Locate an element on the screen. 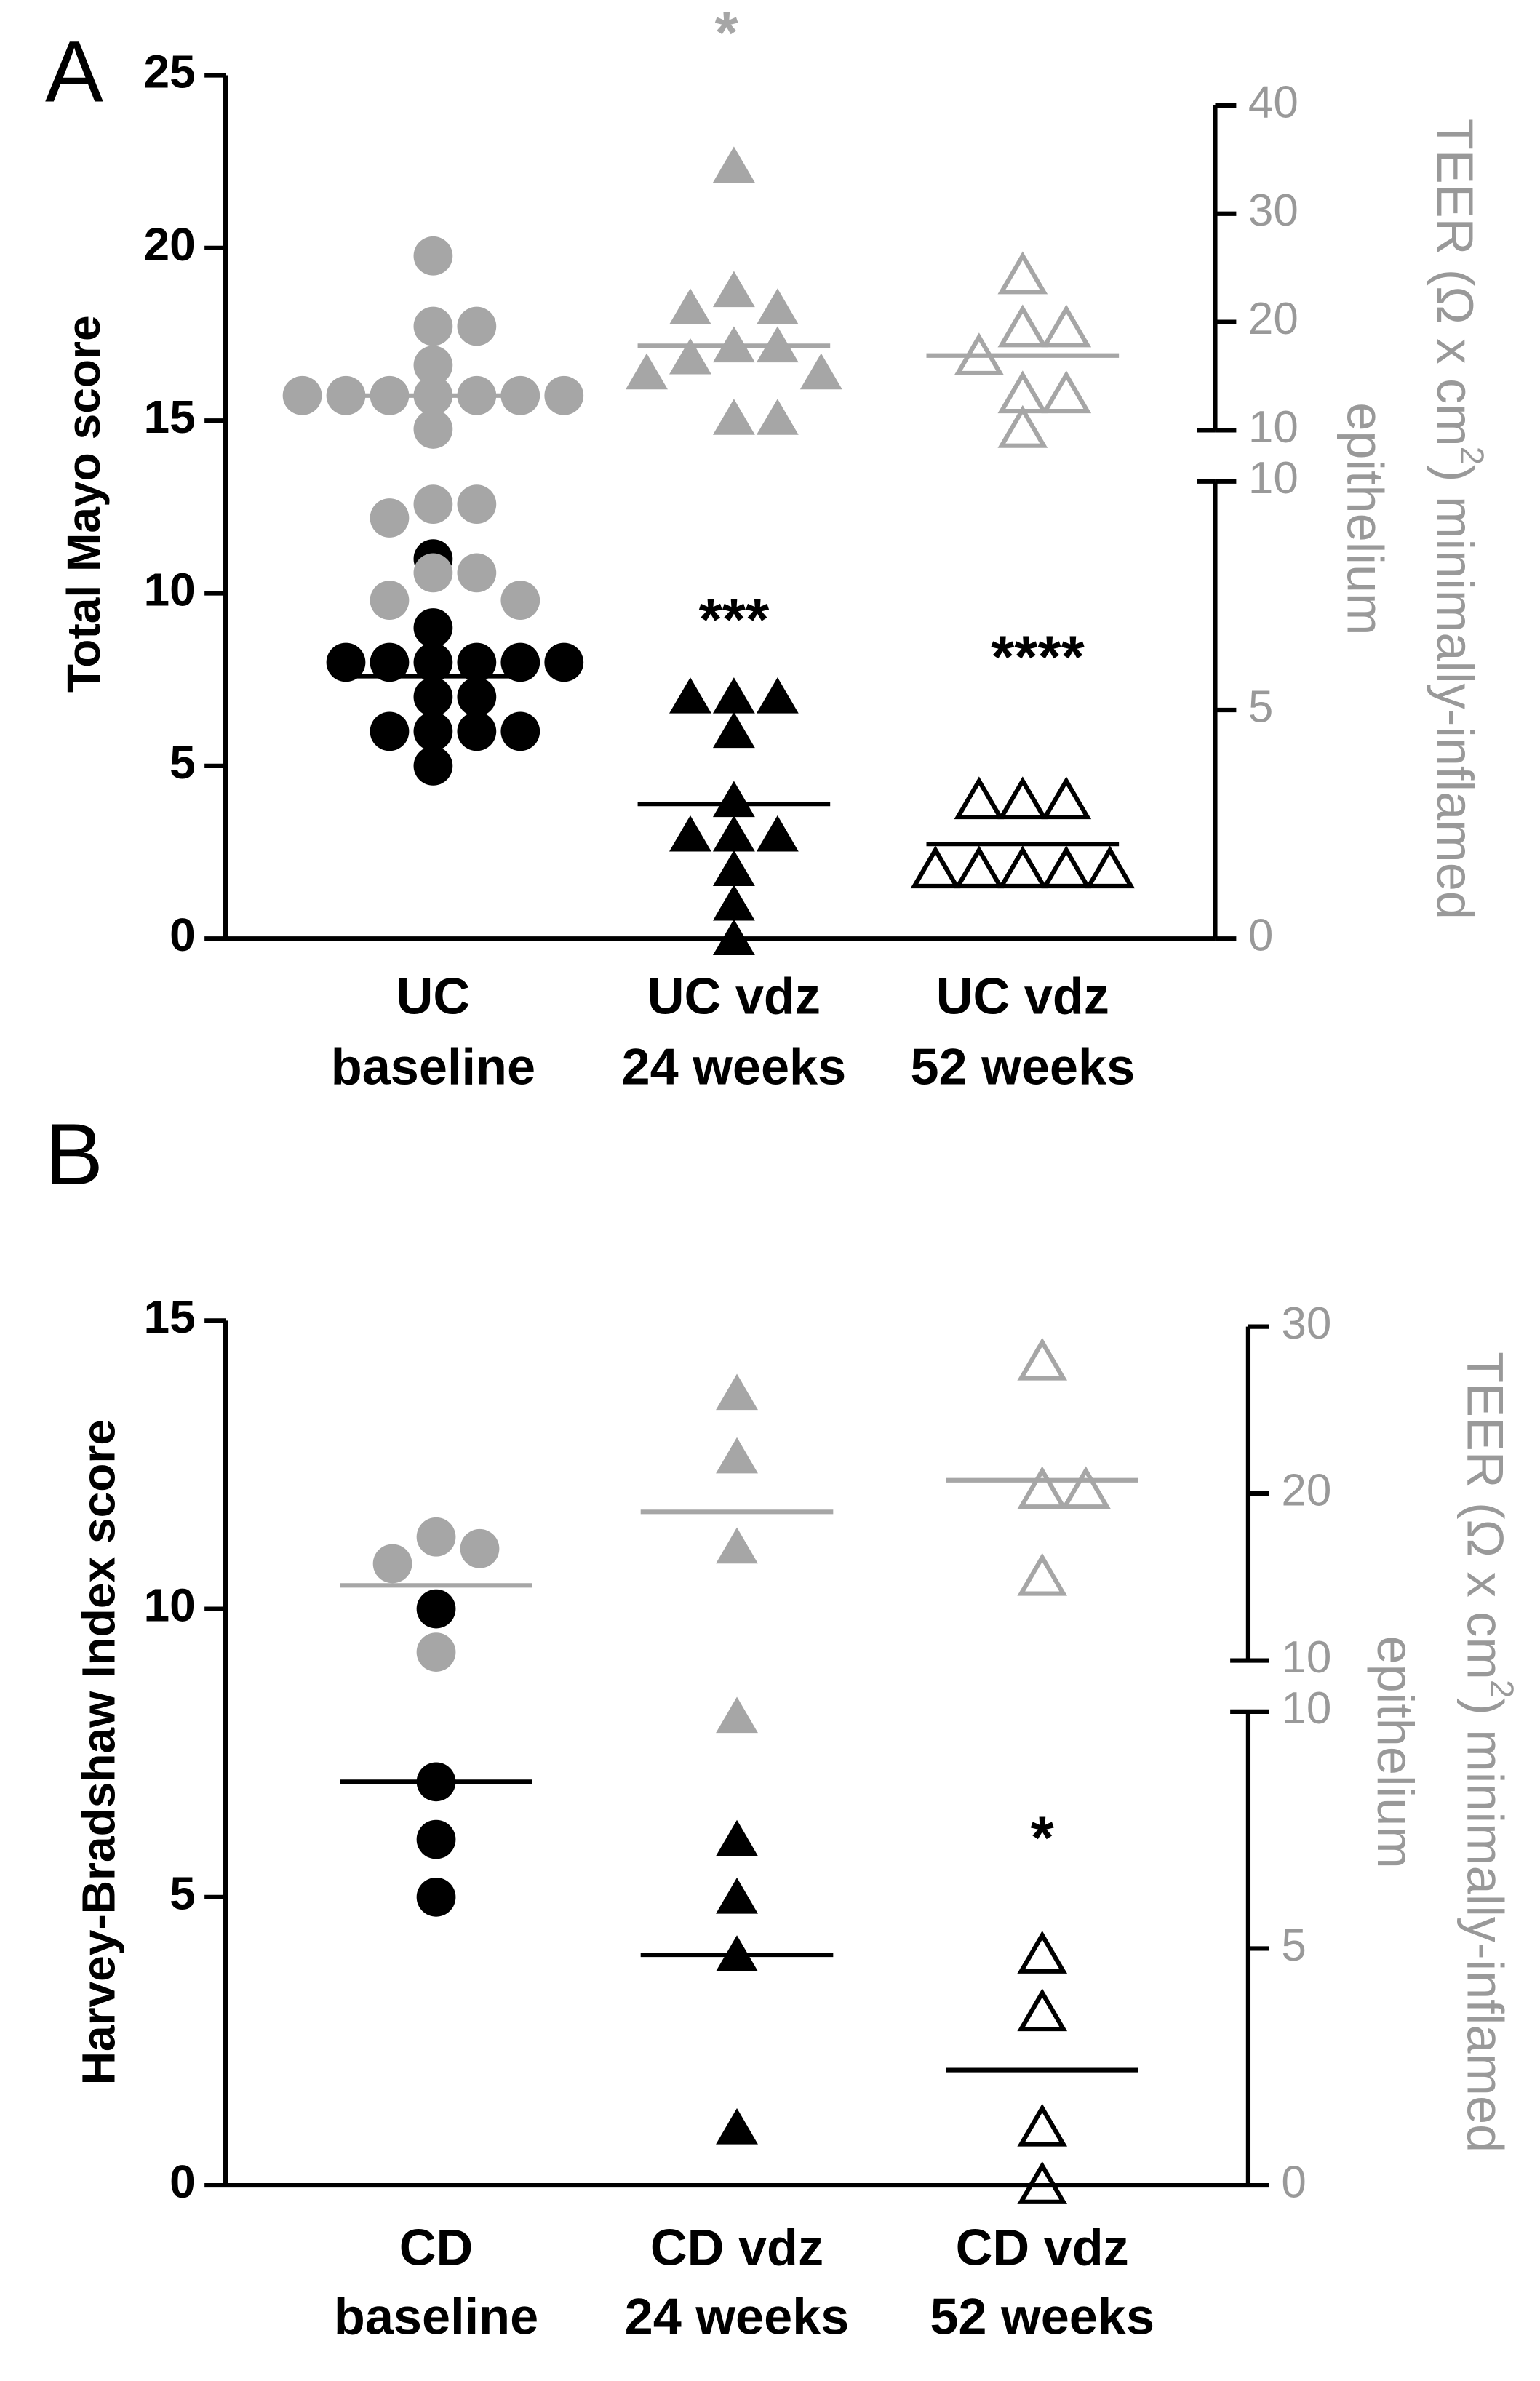 The width and height of the screenshot is (1540, 2381). y2-axis-label-line2: epithelium is located at coordinates (1365, 518).